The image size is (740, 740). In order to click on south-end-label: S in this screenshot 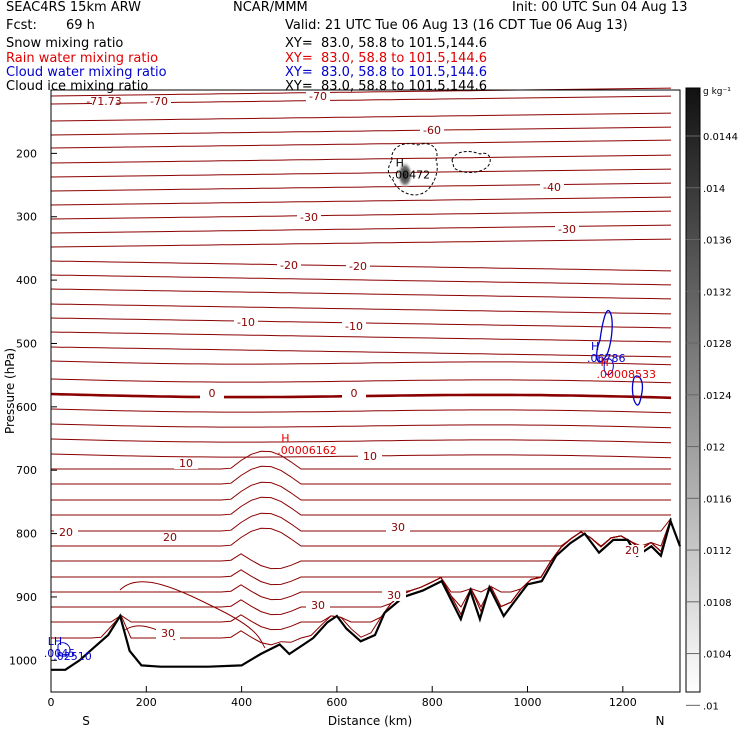, I will do `click(86, 721)`.